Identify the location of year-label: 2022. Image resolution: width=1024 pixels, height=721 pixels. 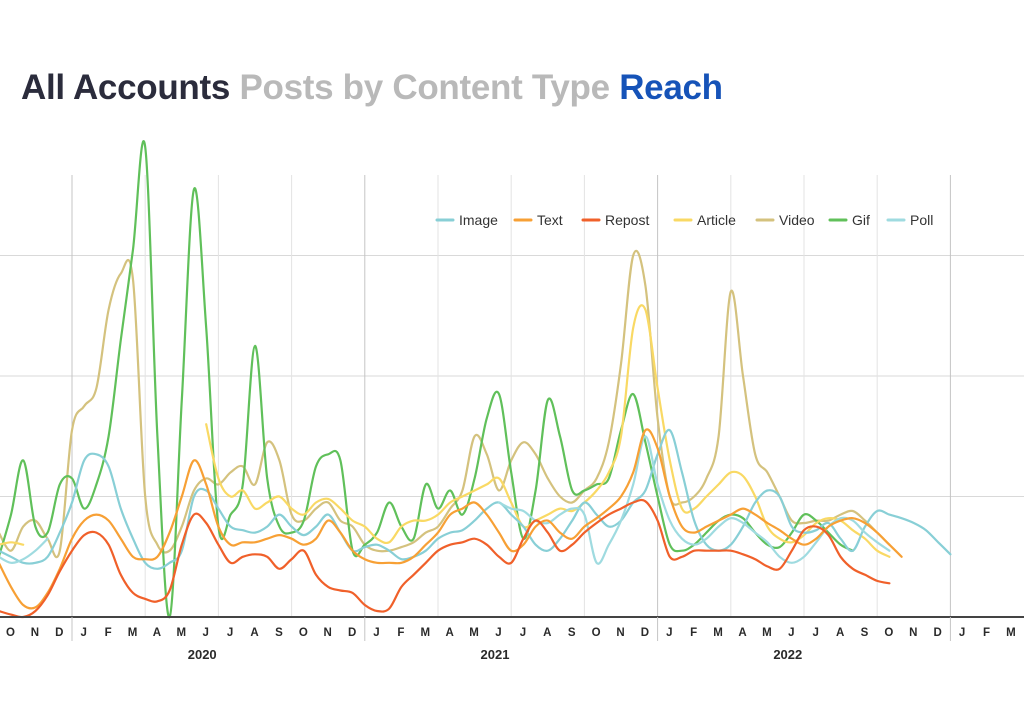
(787, 654).